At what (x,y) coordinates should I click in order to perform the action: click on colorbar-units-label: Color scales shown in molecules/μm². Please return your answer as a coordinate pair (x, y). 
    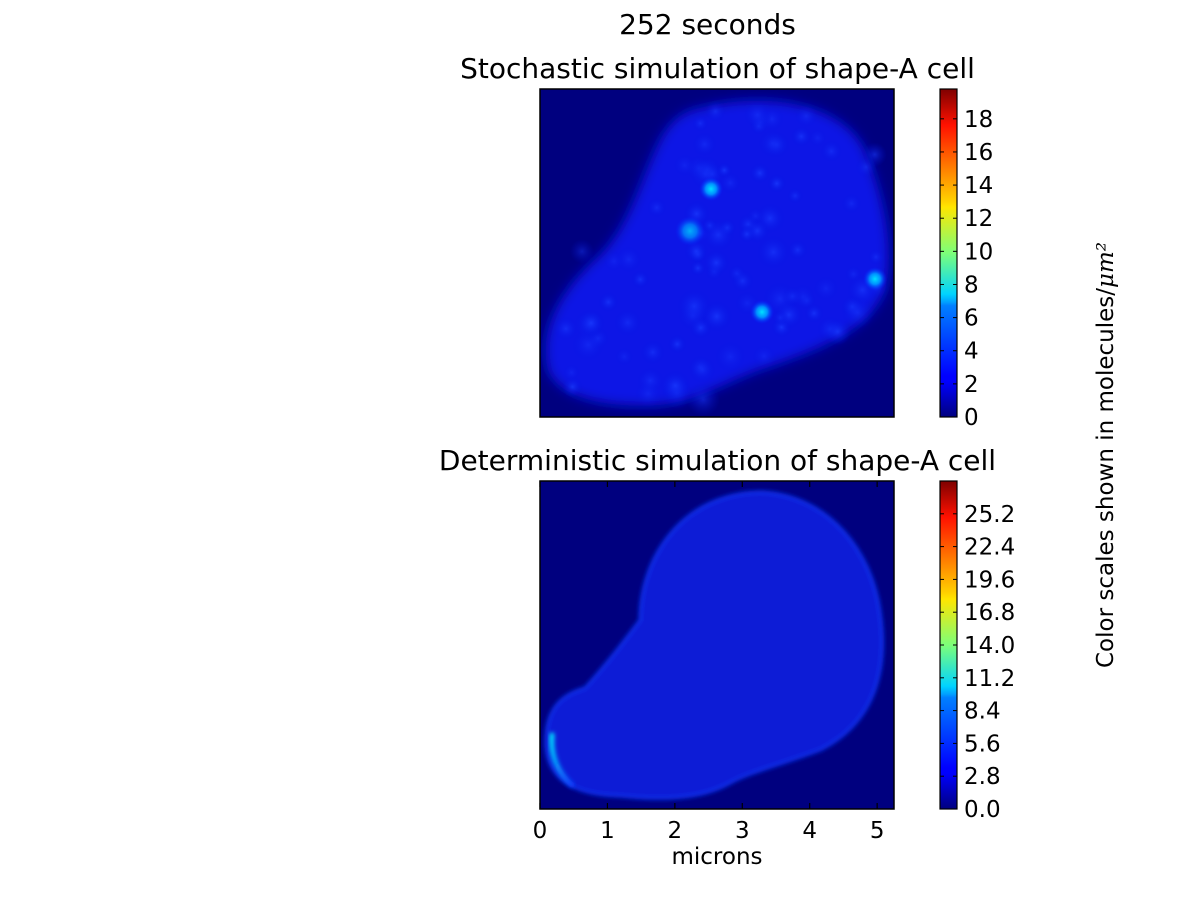
    Looking at the image, I should click on (1106, 455).